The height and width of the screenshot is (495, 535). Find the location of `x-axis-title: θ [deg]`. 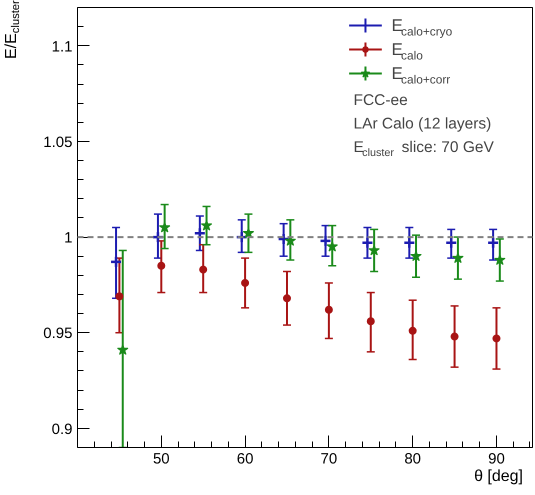

x-axis-title: θ [deg] is located at coordinates (498, 476).